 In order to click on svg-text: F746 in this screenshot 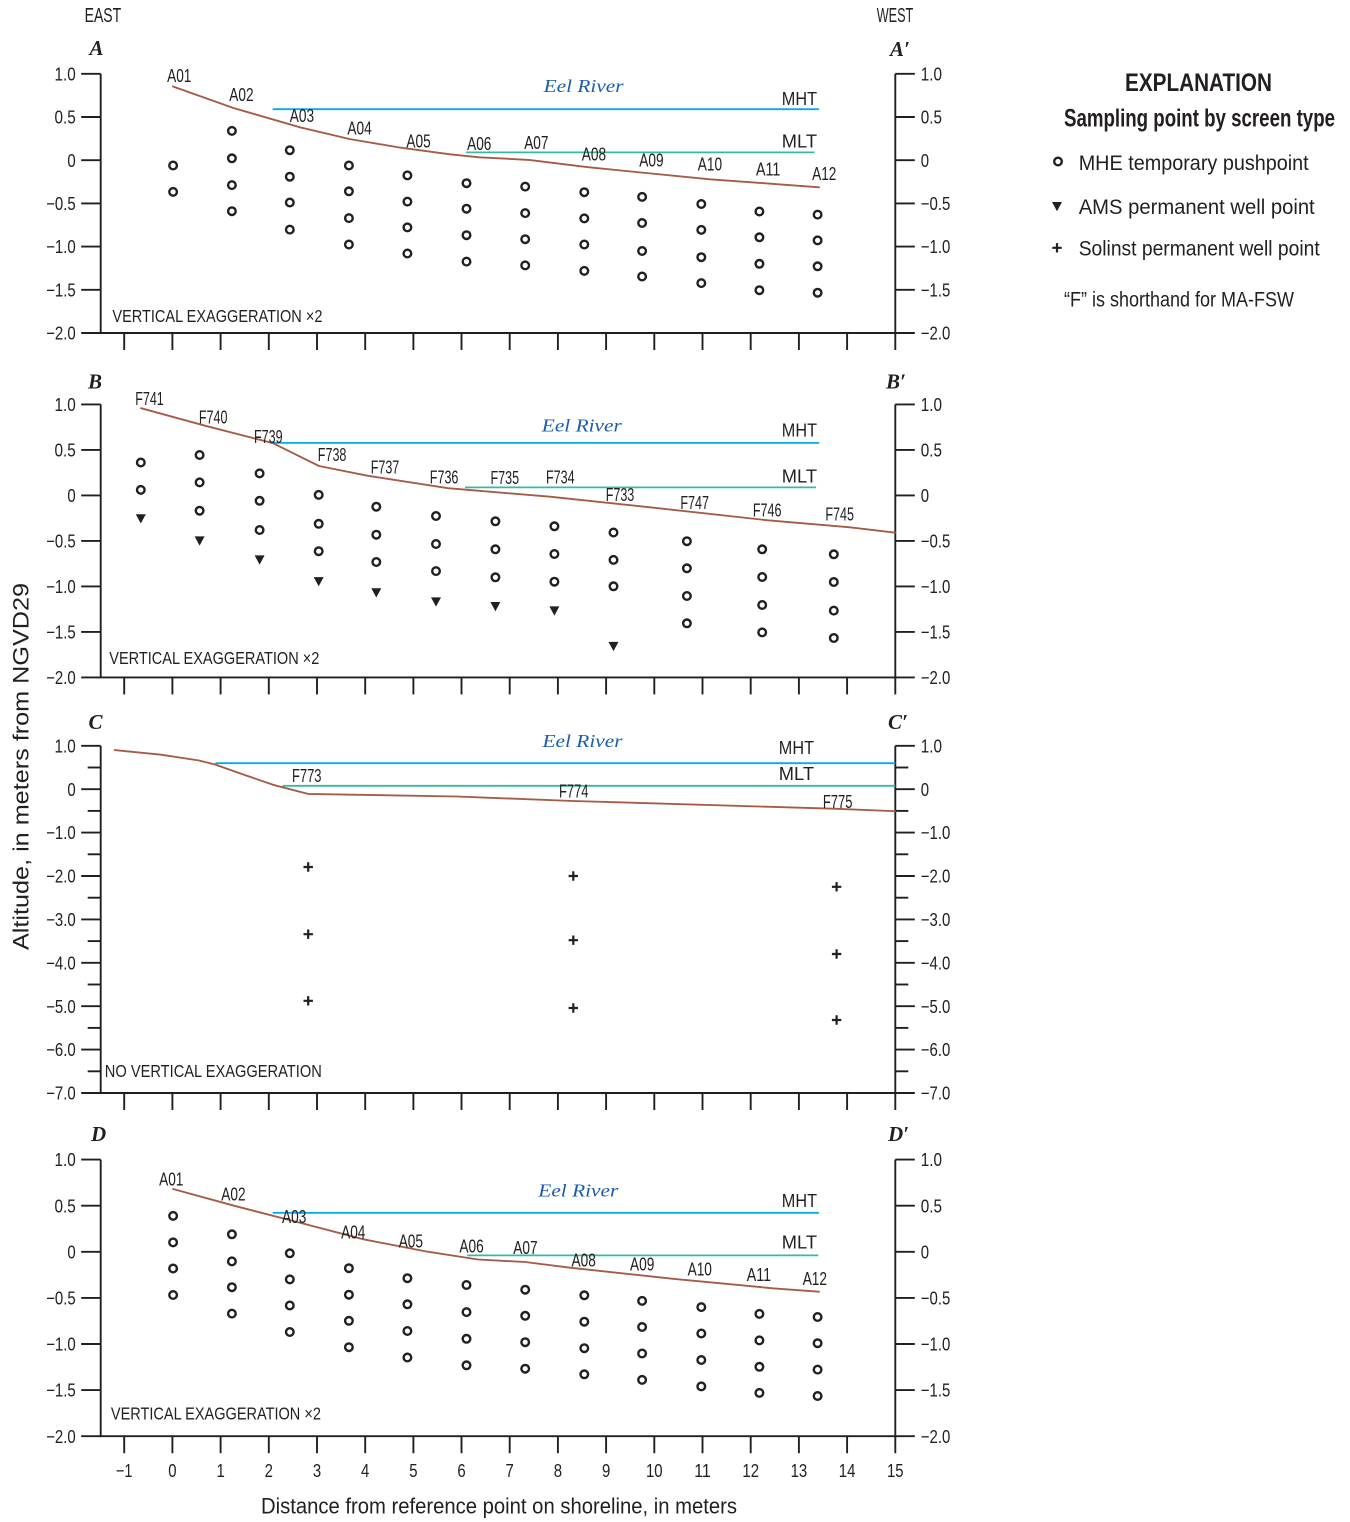, I will do `click(767, 510)`.